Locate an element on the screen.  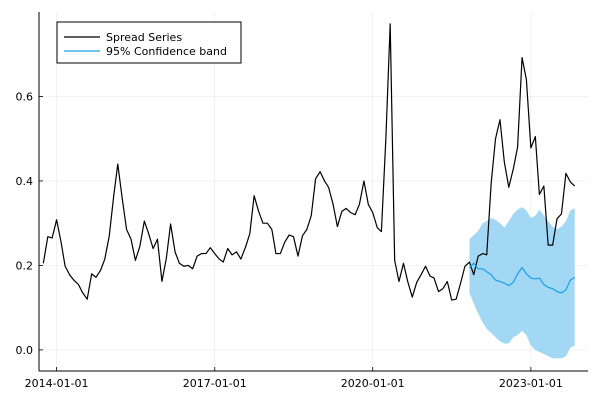
y-tick-label: 0.0 is located at coordinates (25, 350).